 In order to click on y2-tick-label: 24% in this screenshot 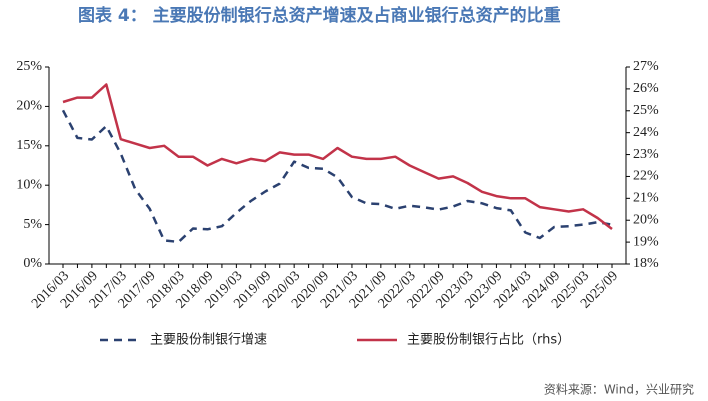, I will do `click(646, 132)`.